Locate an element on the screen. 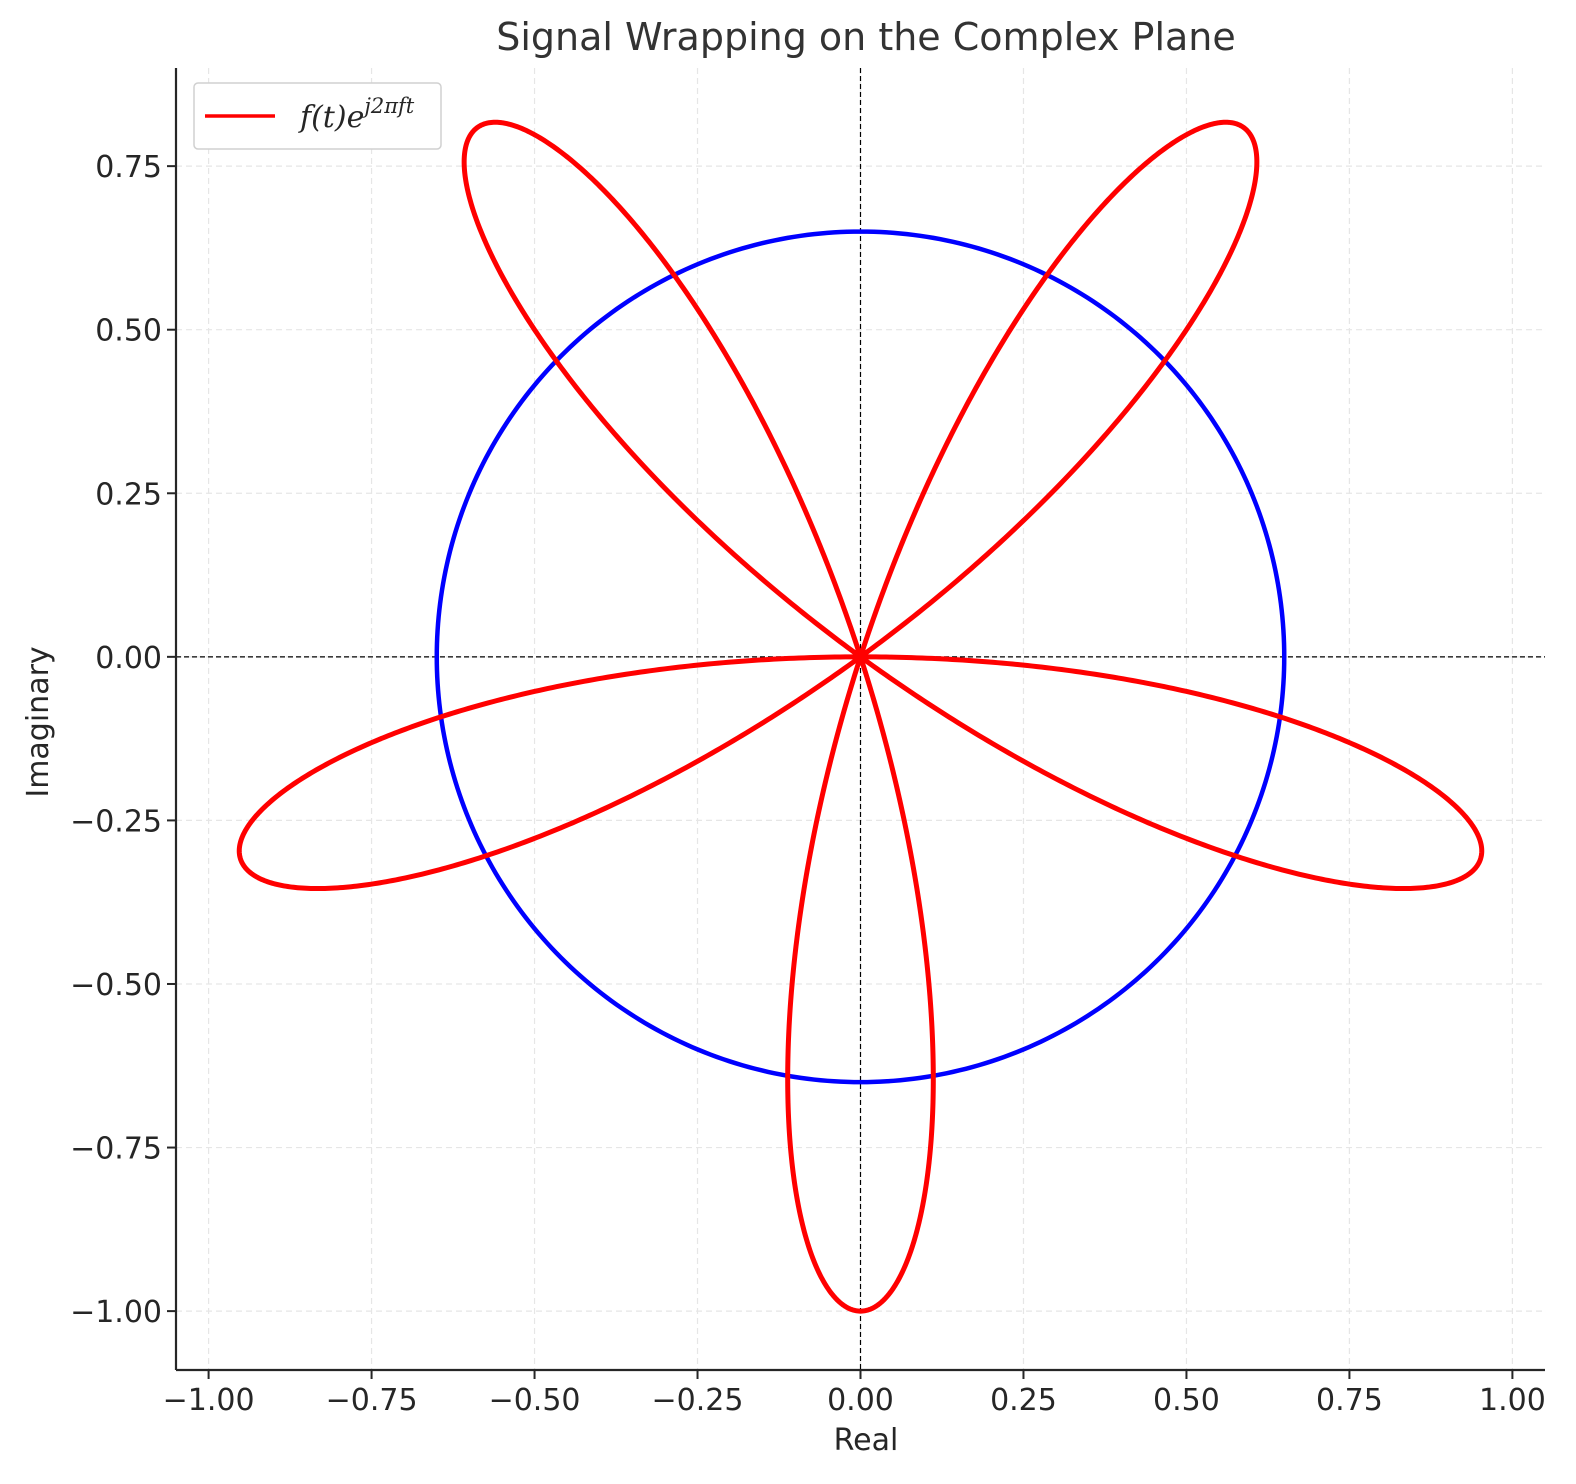 This screenshot has width=1576, height=1484. y-tick-label-2: 0.25 is located at coordinates (128, 494).